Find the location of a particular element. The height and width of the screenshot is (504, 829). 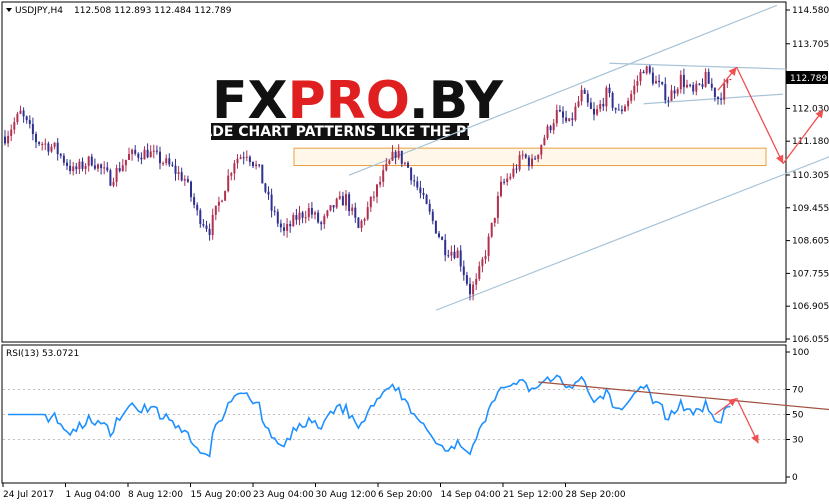

time-tick-label: 23 Aug 04:00 is located at coordinates (283, 495).